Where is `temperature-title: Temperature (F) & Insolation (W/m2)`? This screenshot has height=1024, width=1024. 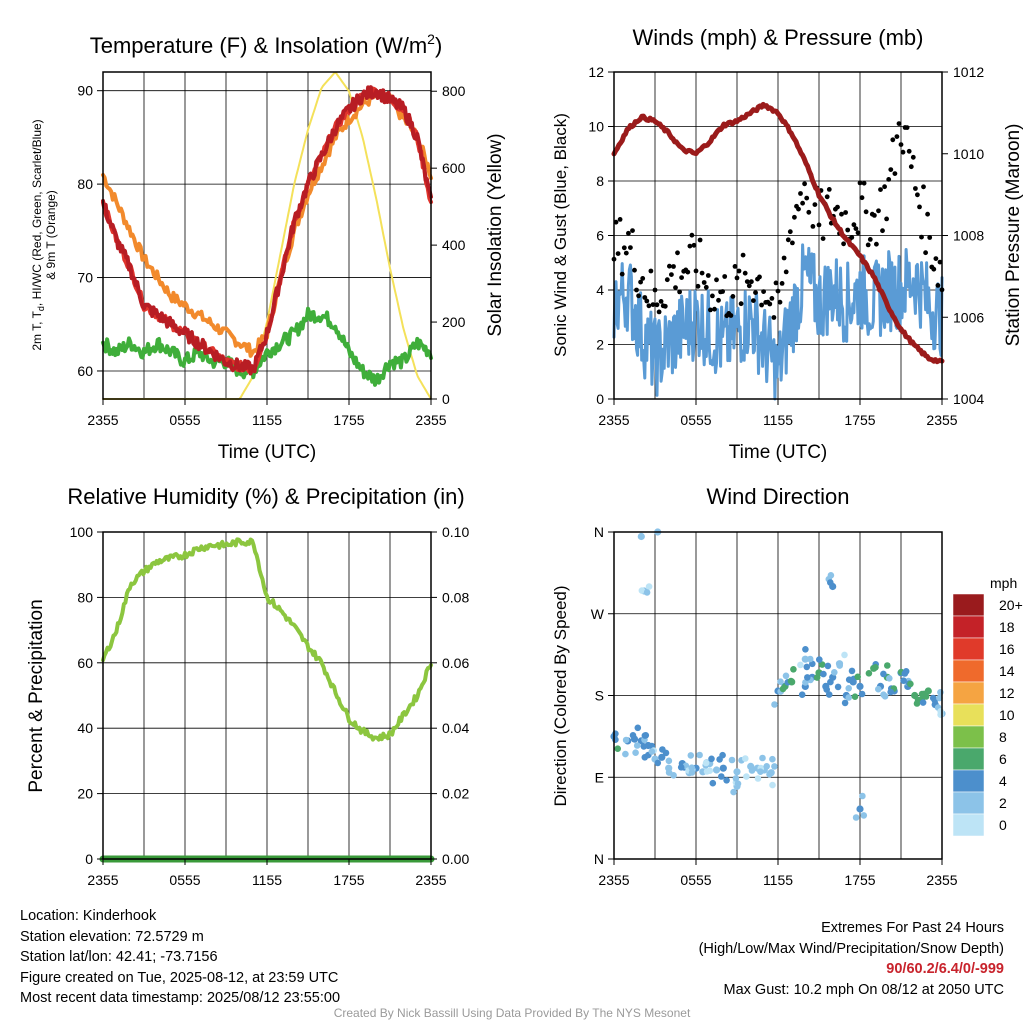
temperature-title: Temperature (F) & Insolation (W/m2) is located at coordinates (266, 44).